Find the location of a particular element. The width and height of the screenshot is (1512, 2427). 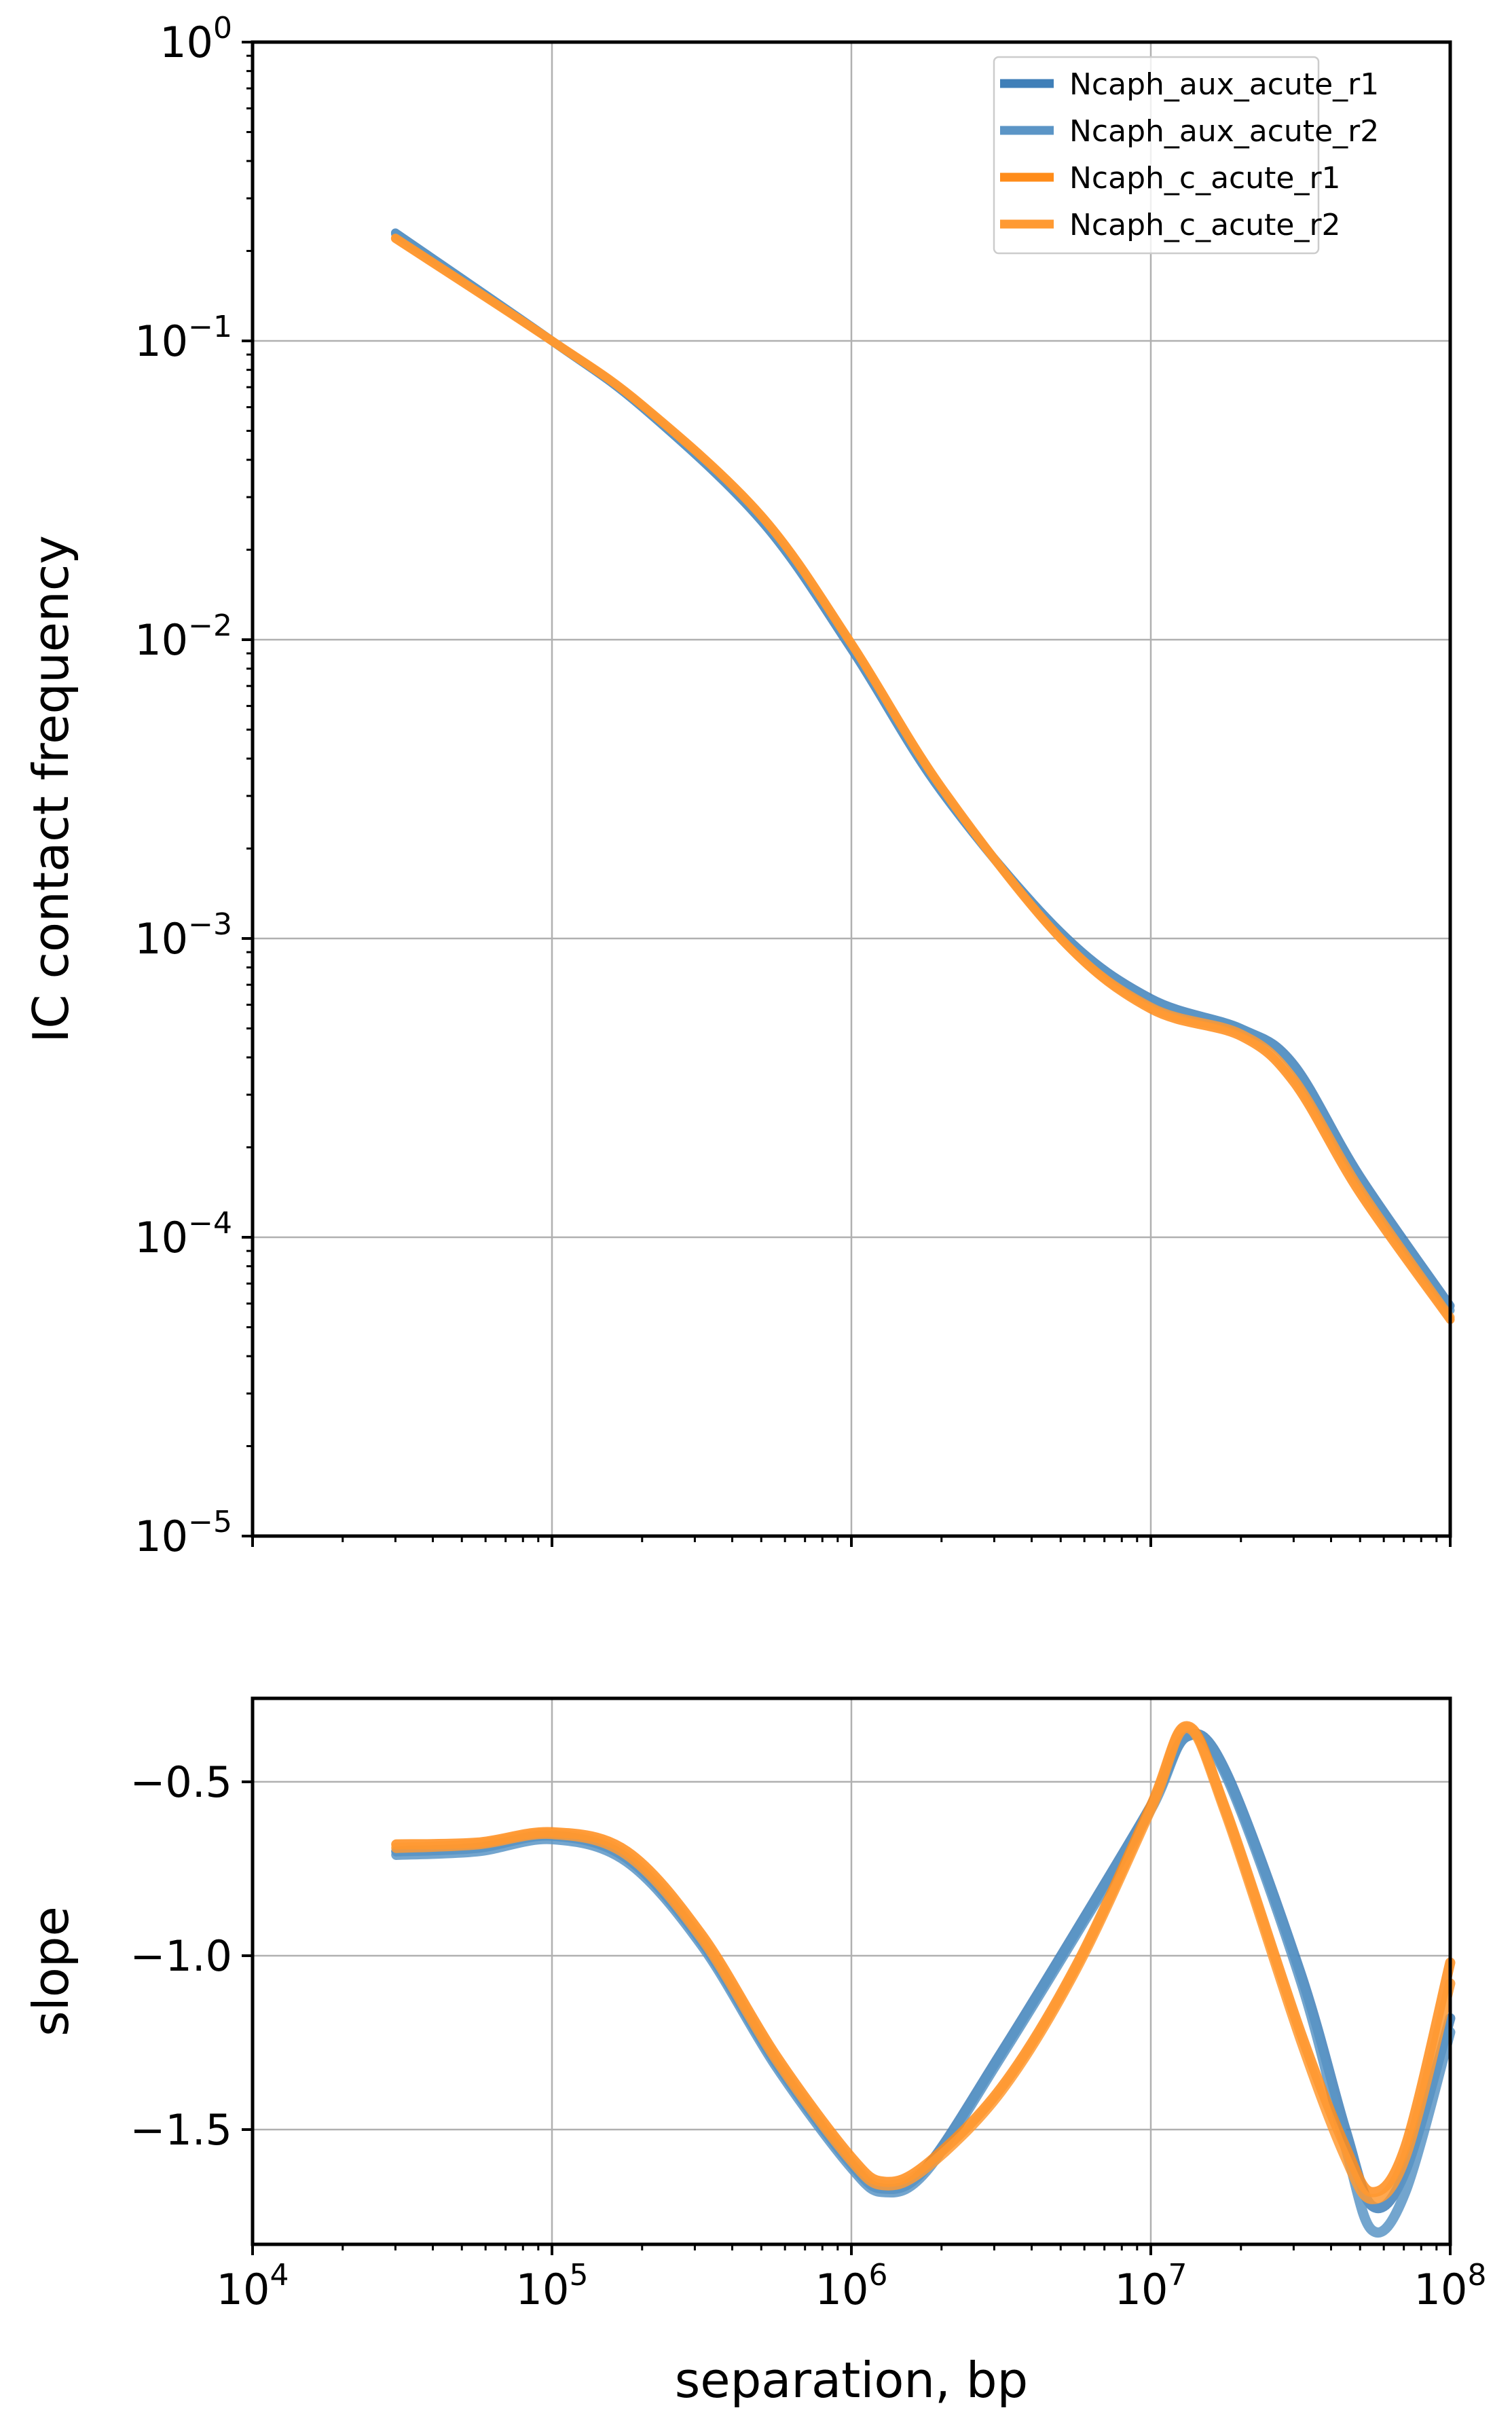

top-y-axis-label: IC contact frequency is located at coordinates (50, 789).